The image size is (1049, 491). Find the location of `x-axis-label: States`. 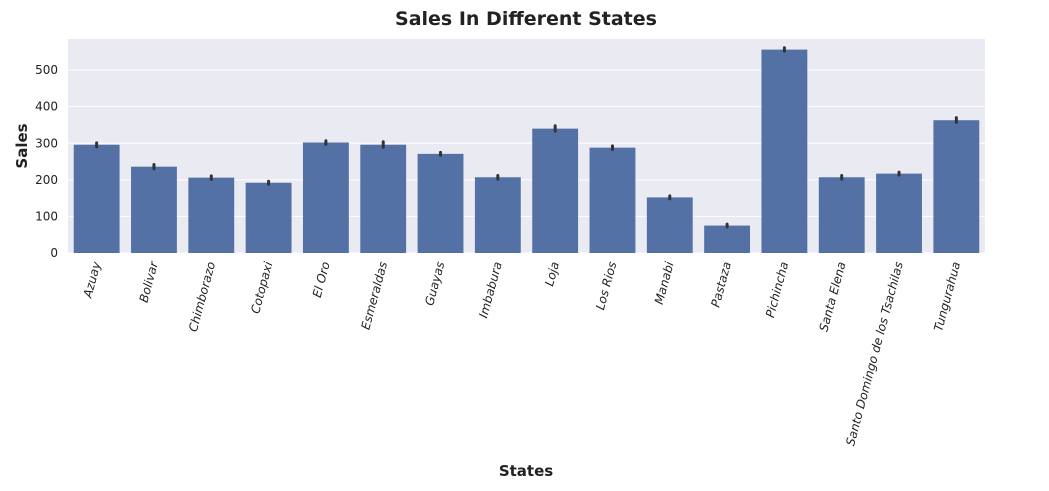

x-axis-label: States is located at coordinates (526, 471).